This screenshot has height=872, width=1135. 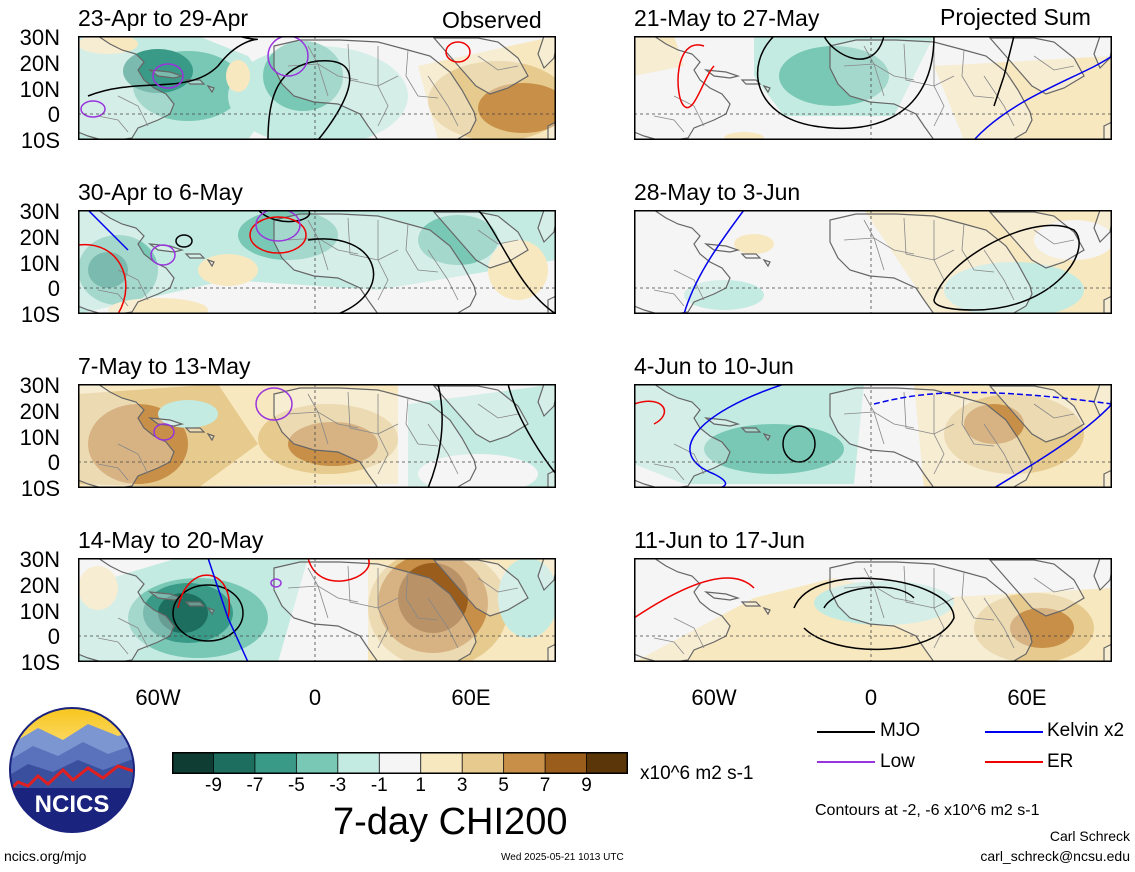 What do you see at coordinates (697, 773) in the screenshot?
I see `colorbar-units: x10^6 m2 s-1` at bounding box center [697, 773].